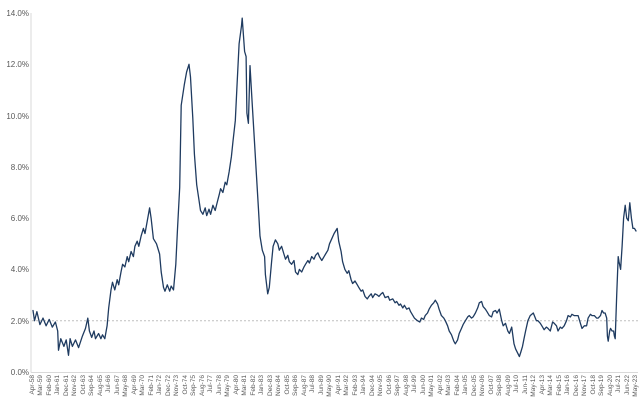  What do you see at coordinates (296, 385) in the screenshot?
I see `x-axis-tick-label: Sep-86` at bounding box center [296, 385].